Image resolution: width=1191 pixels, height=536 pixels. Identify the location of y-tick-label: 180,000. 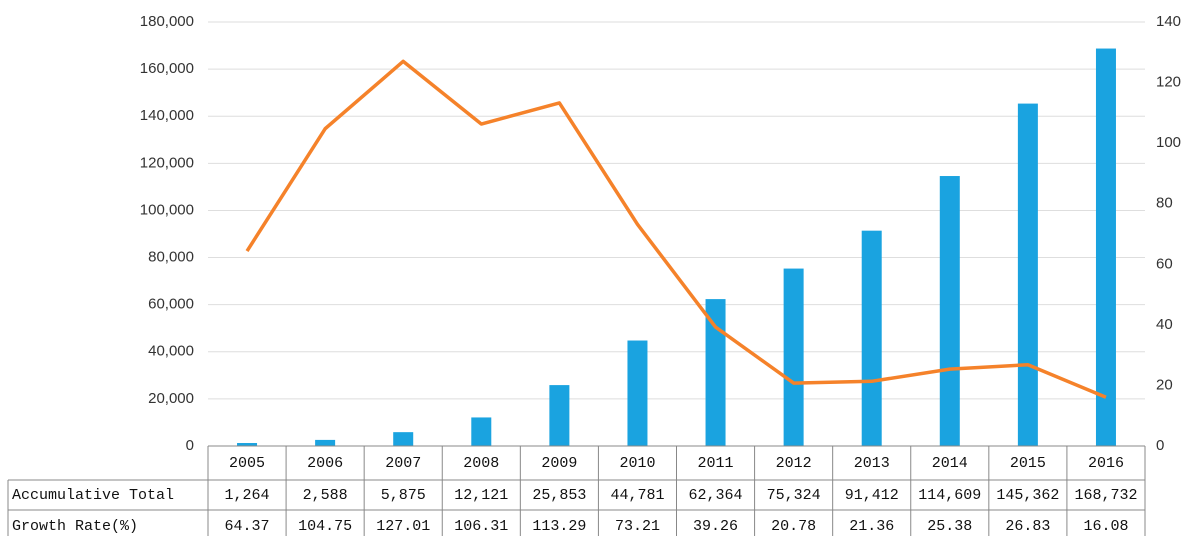
(167, 21).